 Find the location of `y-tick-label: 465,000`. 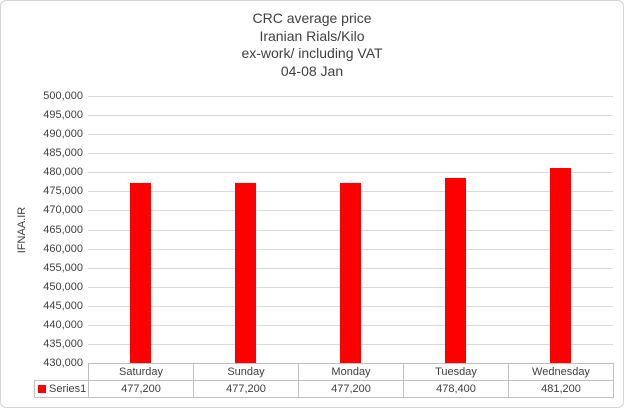

y-tick-label: 465,000 is located at coordinates (63, 229).